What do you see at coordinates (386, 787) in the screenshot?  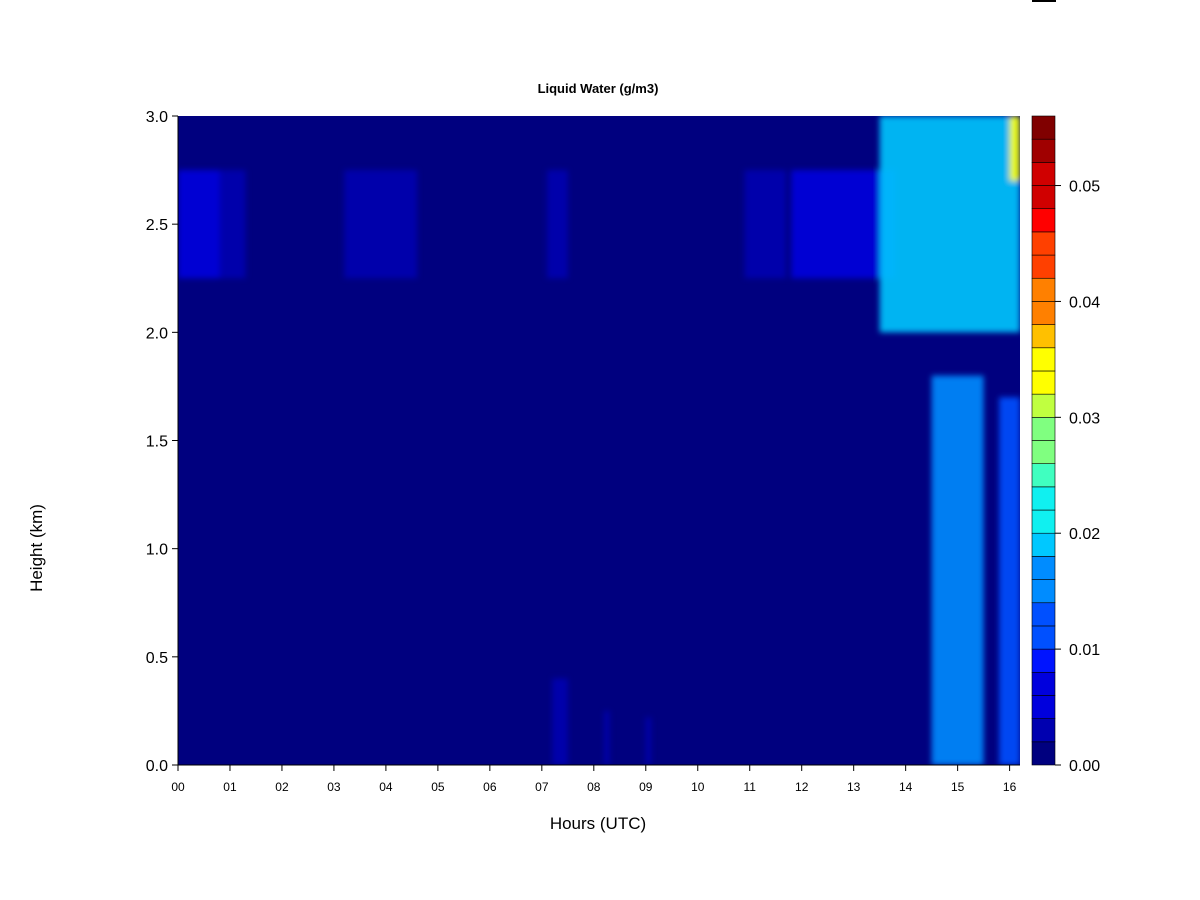 I see `x-tick-label: 04` at bounding box center [386, 787].